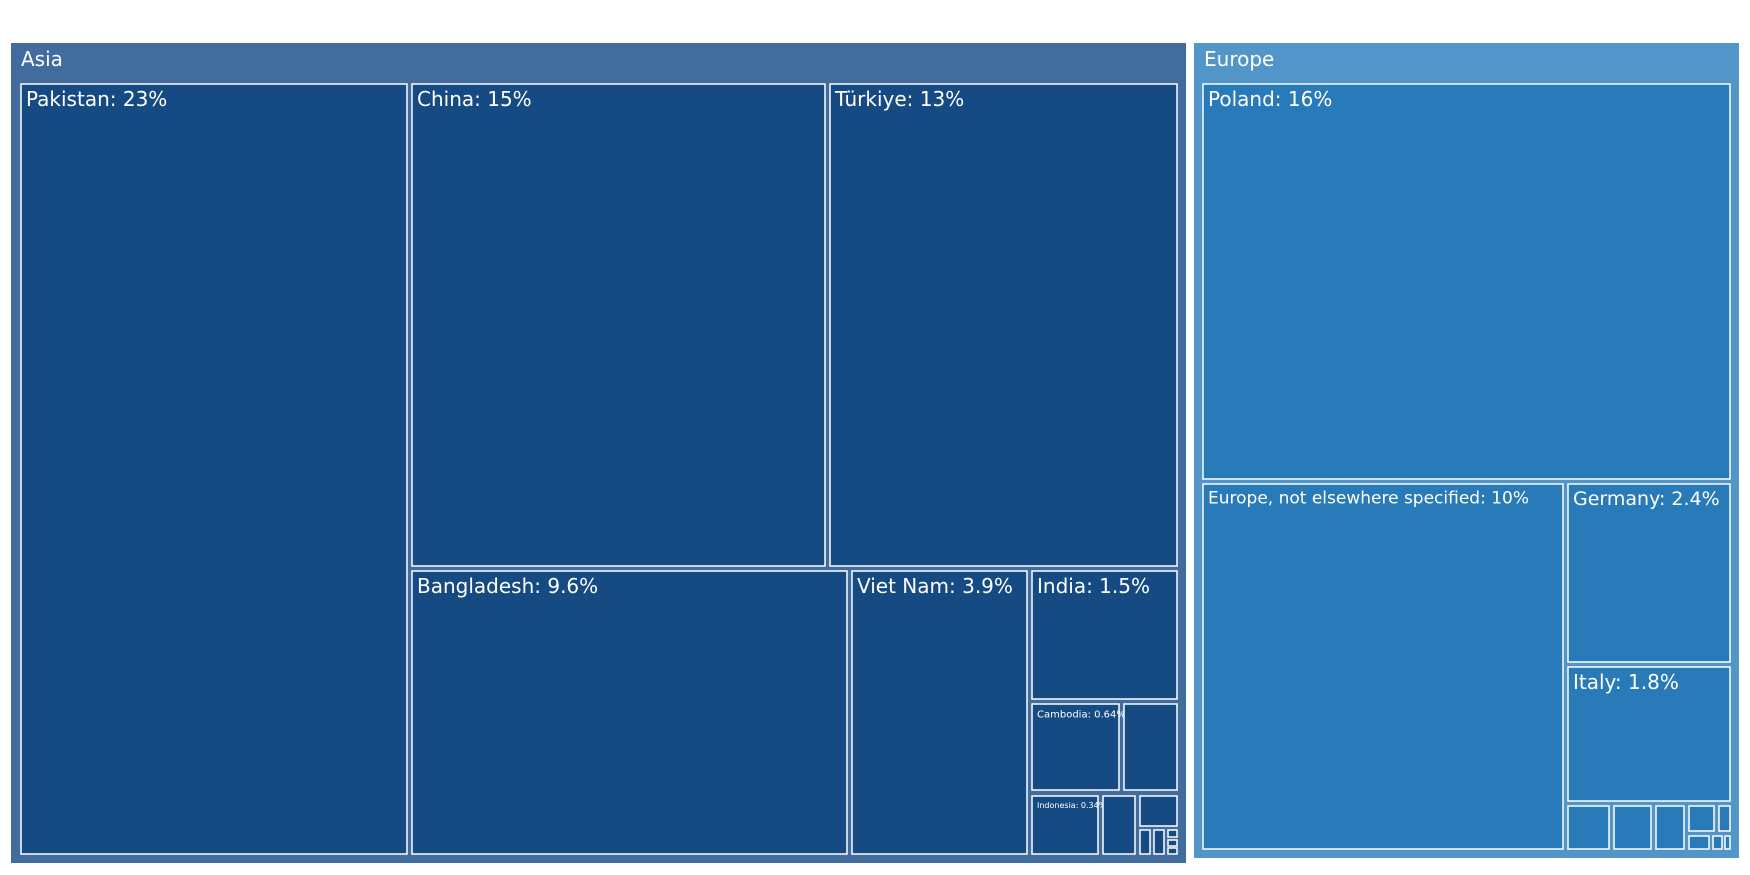  What do you see at coordinates (1172, 843) in the screenshot?
I see `treemap-tile-unlabeled-g` at bounding box center [1172, 843].